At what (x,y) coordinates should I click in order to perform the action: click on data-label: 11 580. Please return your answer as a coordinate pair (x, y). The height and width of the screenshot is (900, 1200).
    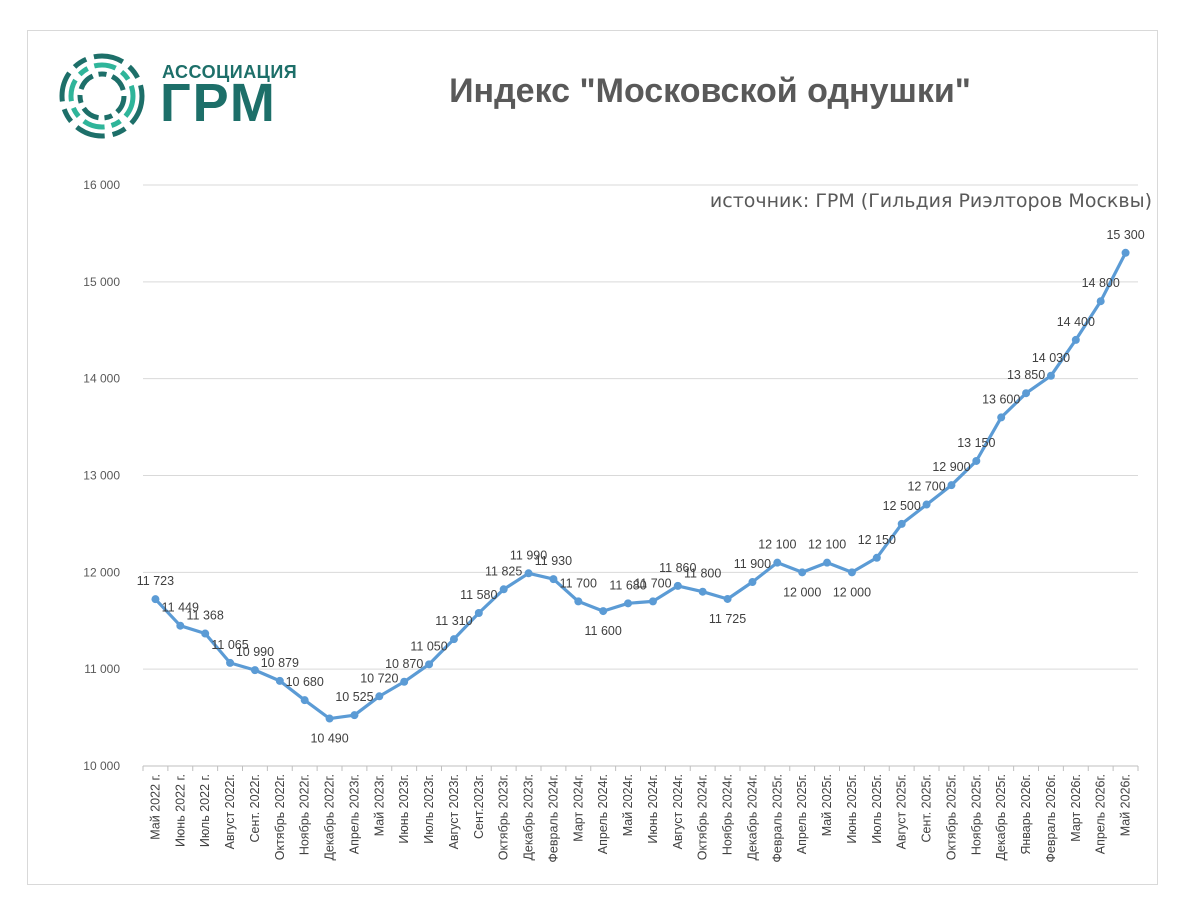
    Looking at the image, I should click on (478, 595).